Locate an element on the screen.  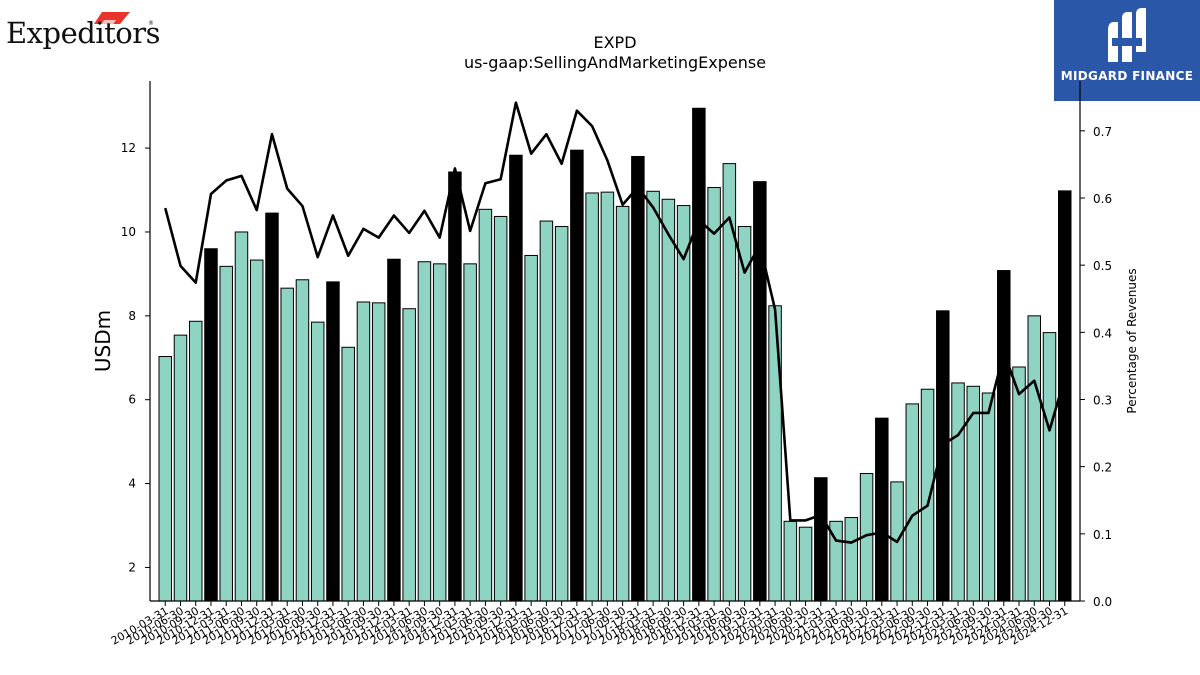
y2-tick-label: 0.2 is located at coordinates (1102, 468).